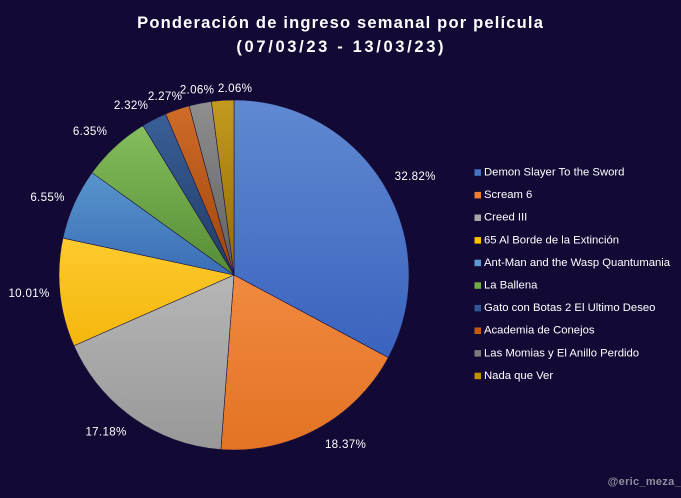  What do you see at coordinates (28, 293) in the screenshot?
I see `svg-text: 10.01%` at bounding box center [28, 293].